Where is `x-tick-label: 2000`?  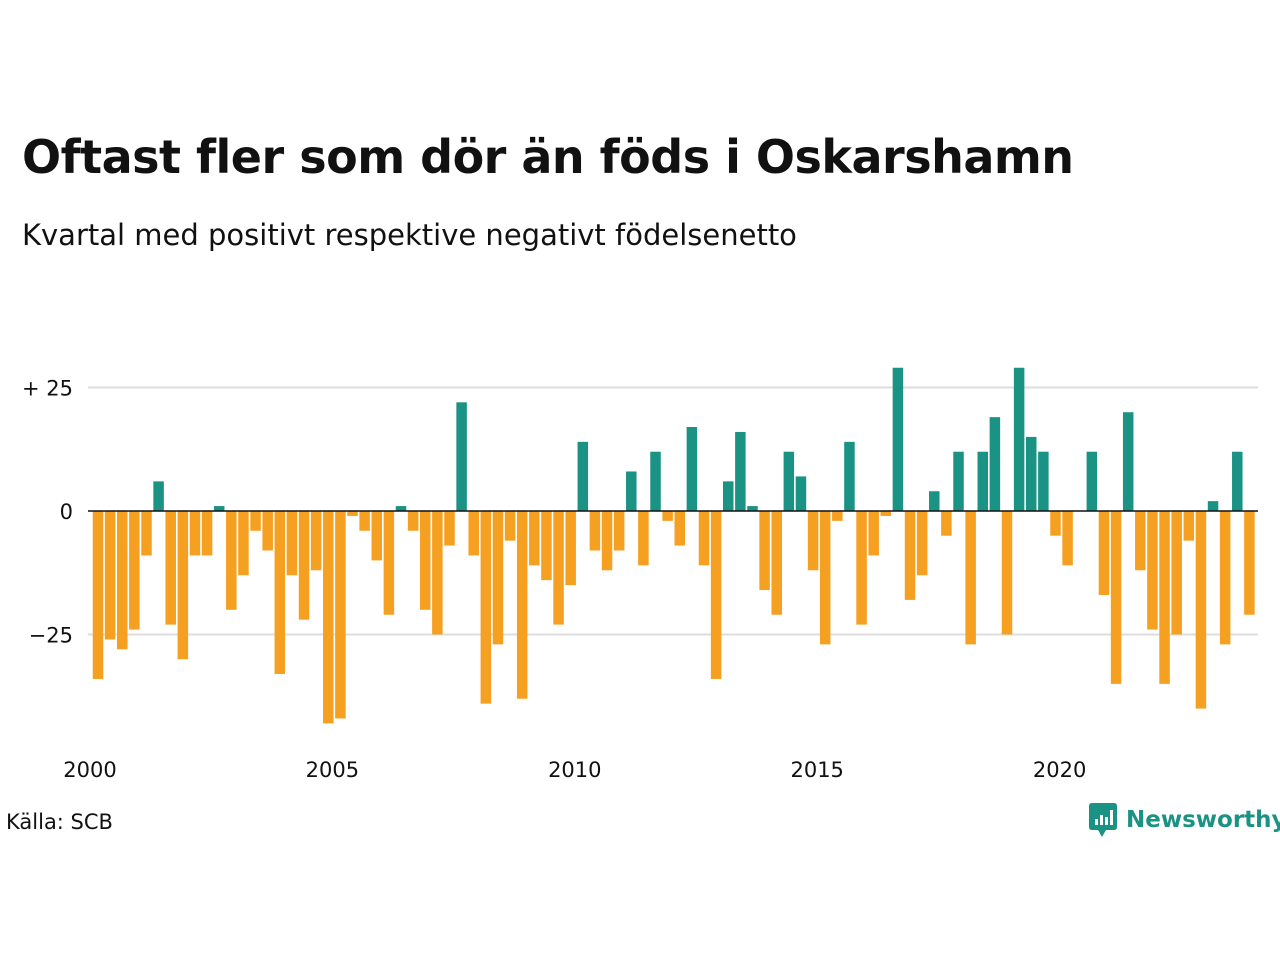
x-tick-label: 2000 is located at coordinates (89, 770).